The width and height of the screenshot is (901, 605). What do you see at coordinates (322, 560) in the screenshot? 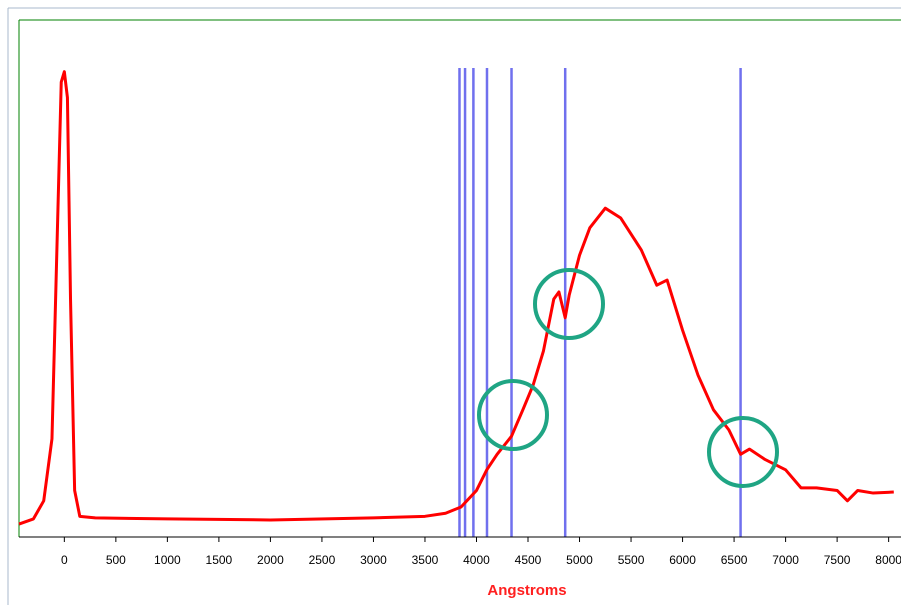
I see `x-tick-label: 2500` at bounding box center [322, 560].